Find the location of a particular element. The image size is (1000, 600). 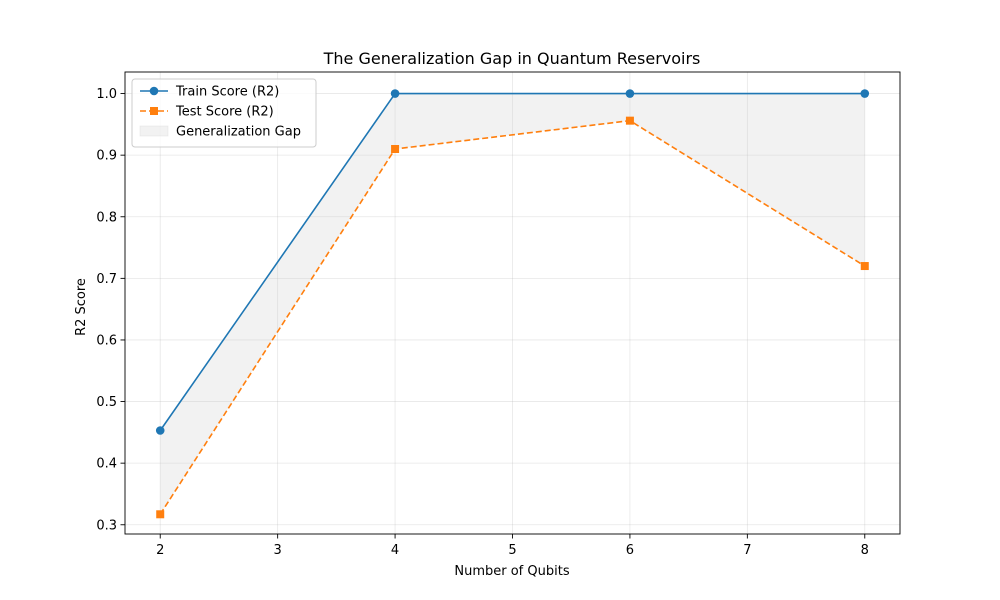

legend-patch-swatch is located at coordinates (154, 131).